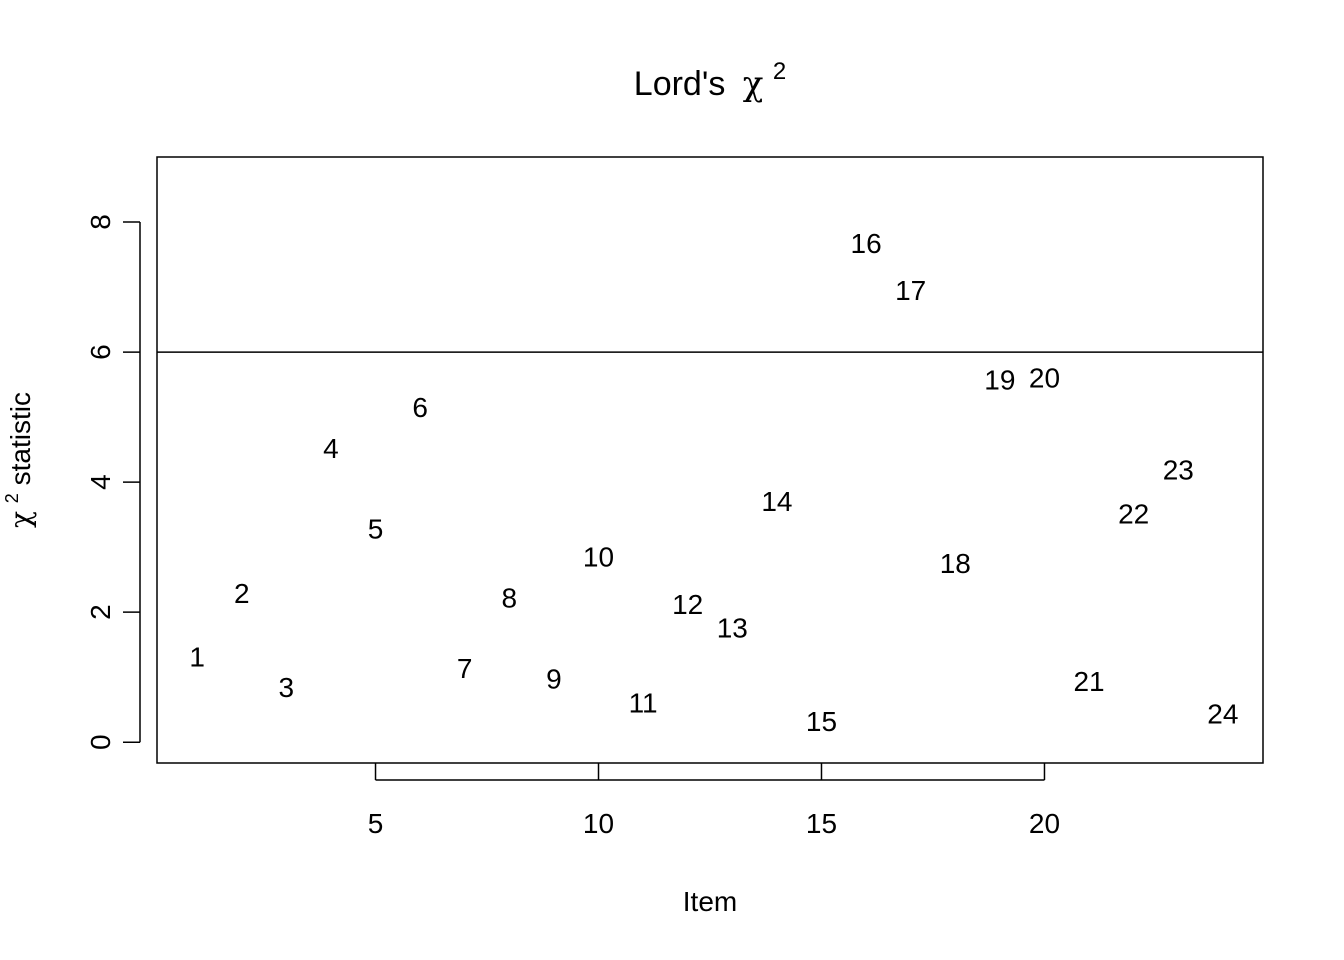 The height and width of the screenshot is (960, 1344). Describe the element at coordinates (598, 823) in the screenshot. I see `x-tick-label: 10` at that location.